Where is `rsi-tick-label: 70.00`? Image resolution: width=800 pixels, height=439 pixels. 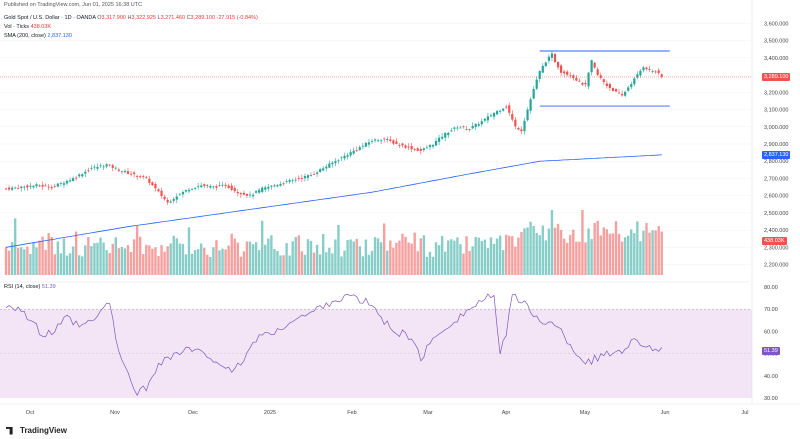
rsi-tick-label: 70.00 is located at coordinates (771, 310).